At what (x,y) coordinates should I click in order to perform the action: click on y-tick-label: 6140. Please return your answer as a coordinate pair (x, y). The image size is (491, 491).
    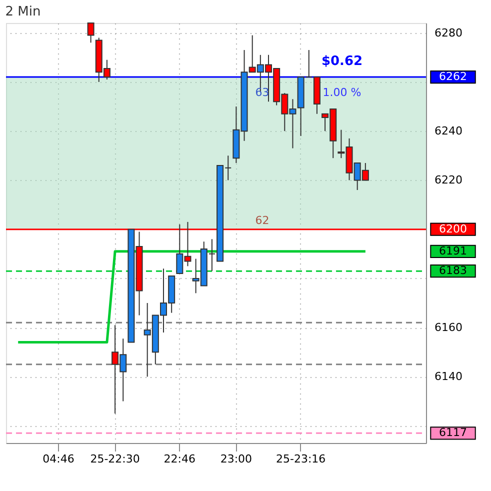
    Looking at the image, I should click on (448, 377).